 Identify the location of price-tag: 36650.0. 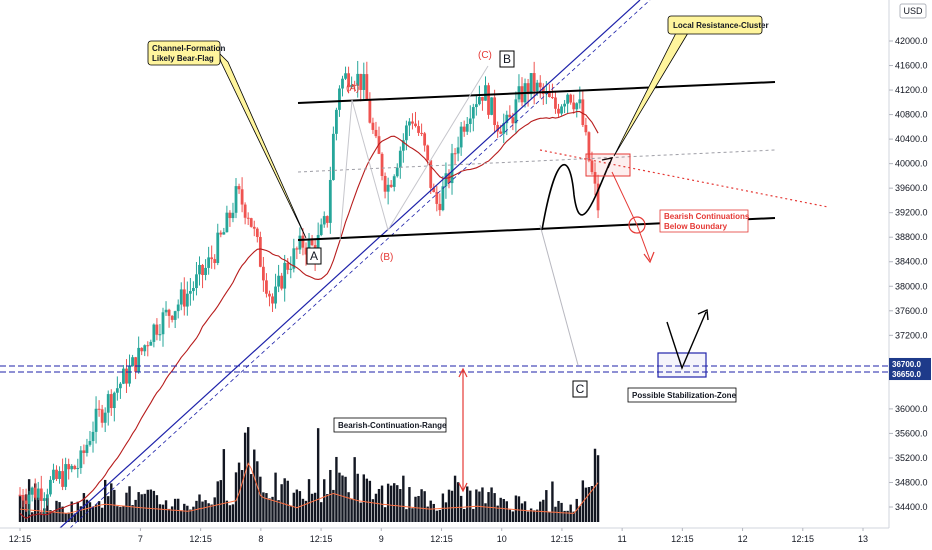
(910, 374).